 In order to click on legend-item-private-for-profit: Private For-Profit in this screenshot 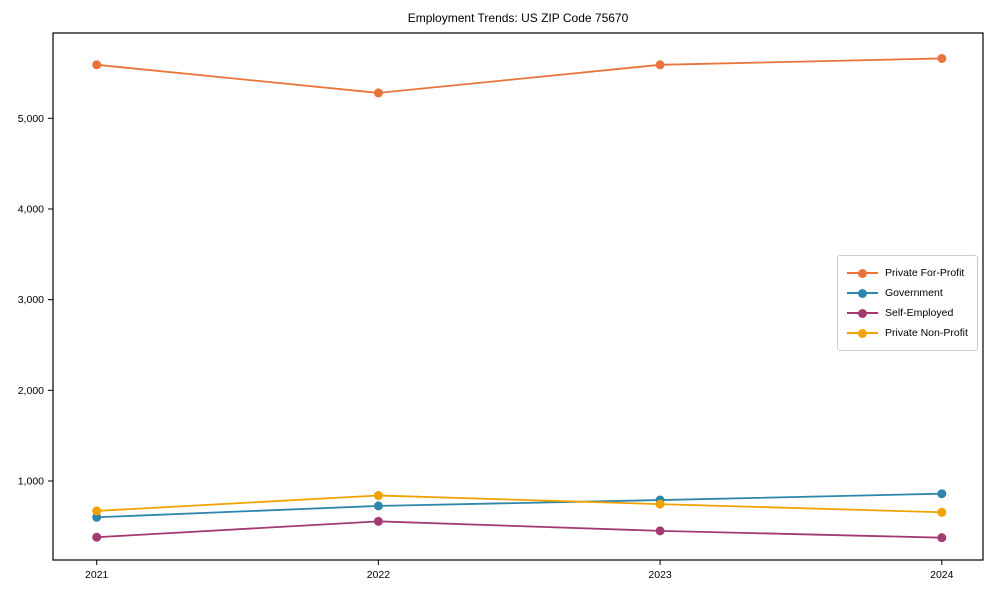, I will do `click(908, 273)`.